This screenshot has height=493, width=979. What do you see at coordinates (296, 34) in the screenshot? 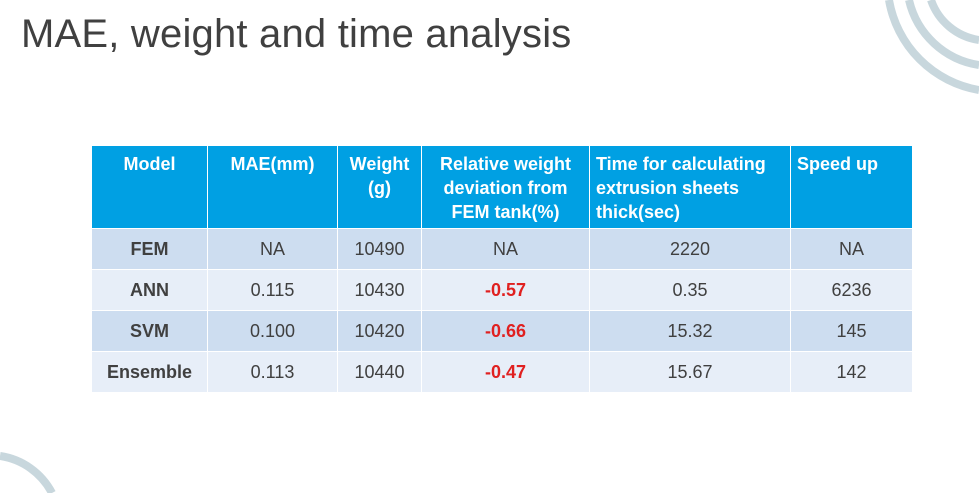
I see `page-title: MAE, weight and time analysis` at bounding box center [296, 34].